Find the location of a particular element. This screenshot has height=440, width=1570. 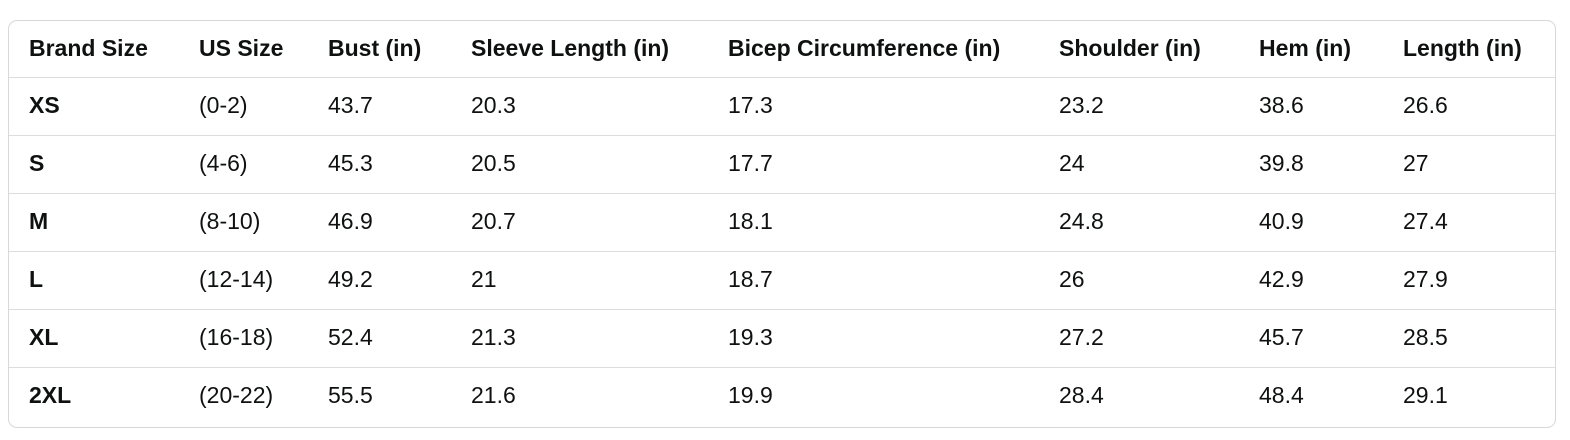

column-header-brand-size: Brand Size is located at coordinates (104, 49).